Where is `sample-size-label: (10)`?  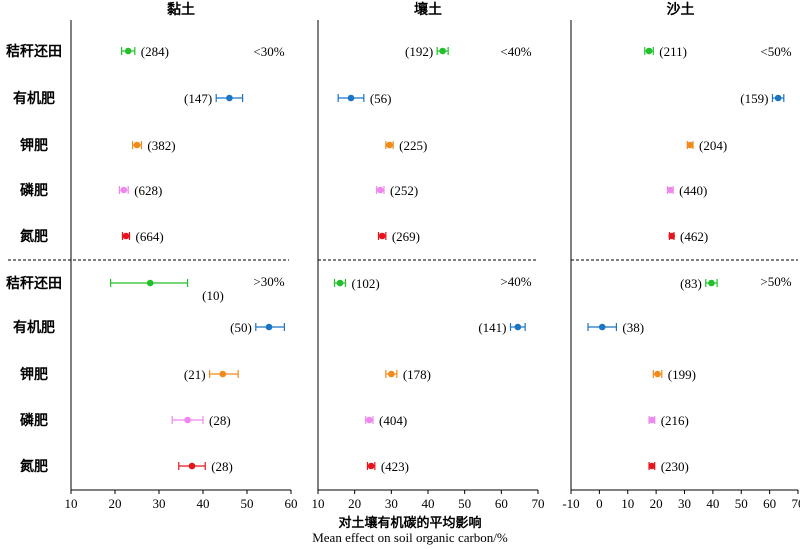 sample-size-label: (10) is located at coordinates (213, 295).